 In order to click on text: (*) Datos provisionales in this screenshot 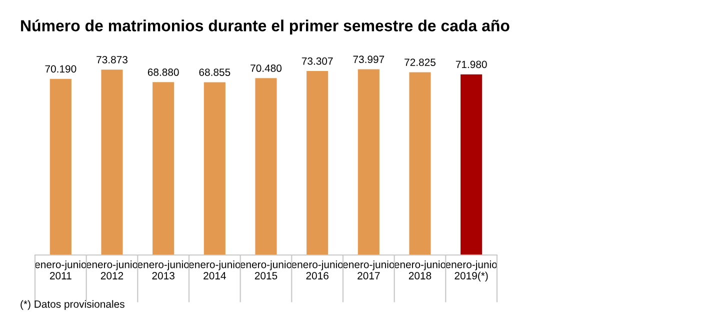, I will do `click(72, 305)`.